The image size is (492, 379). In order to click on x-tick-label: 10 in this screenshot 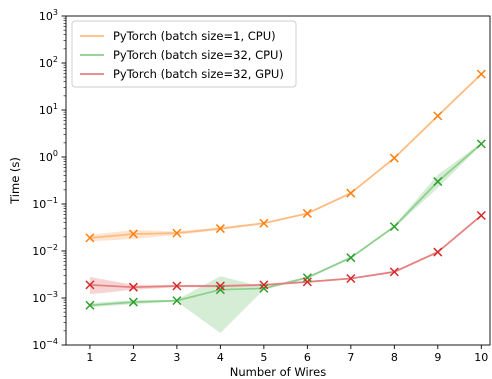, I will do `click(481, 357)`.